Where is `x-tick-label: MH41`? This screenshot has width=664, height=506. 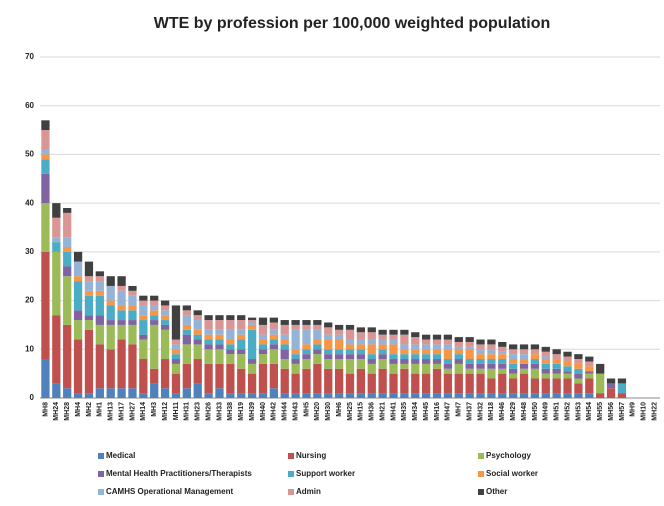 x-tick-label: MH41 is located at coordinates (393, 411).